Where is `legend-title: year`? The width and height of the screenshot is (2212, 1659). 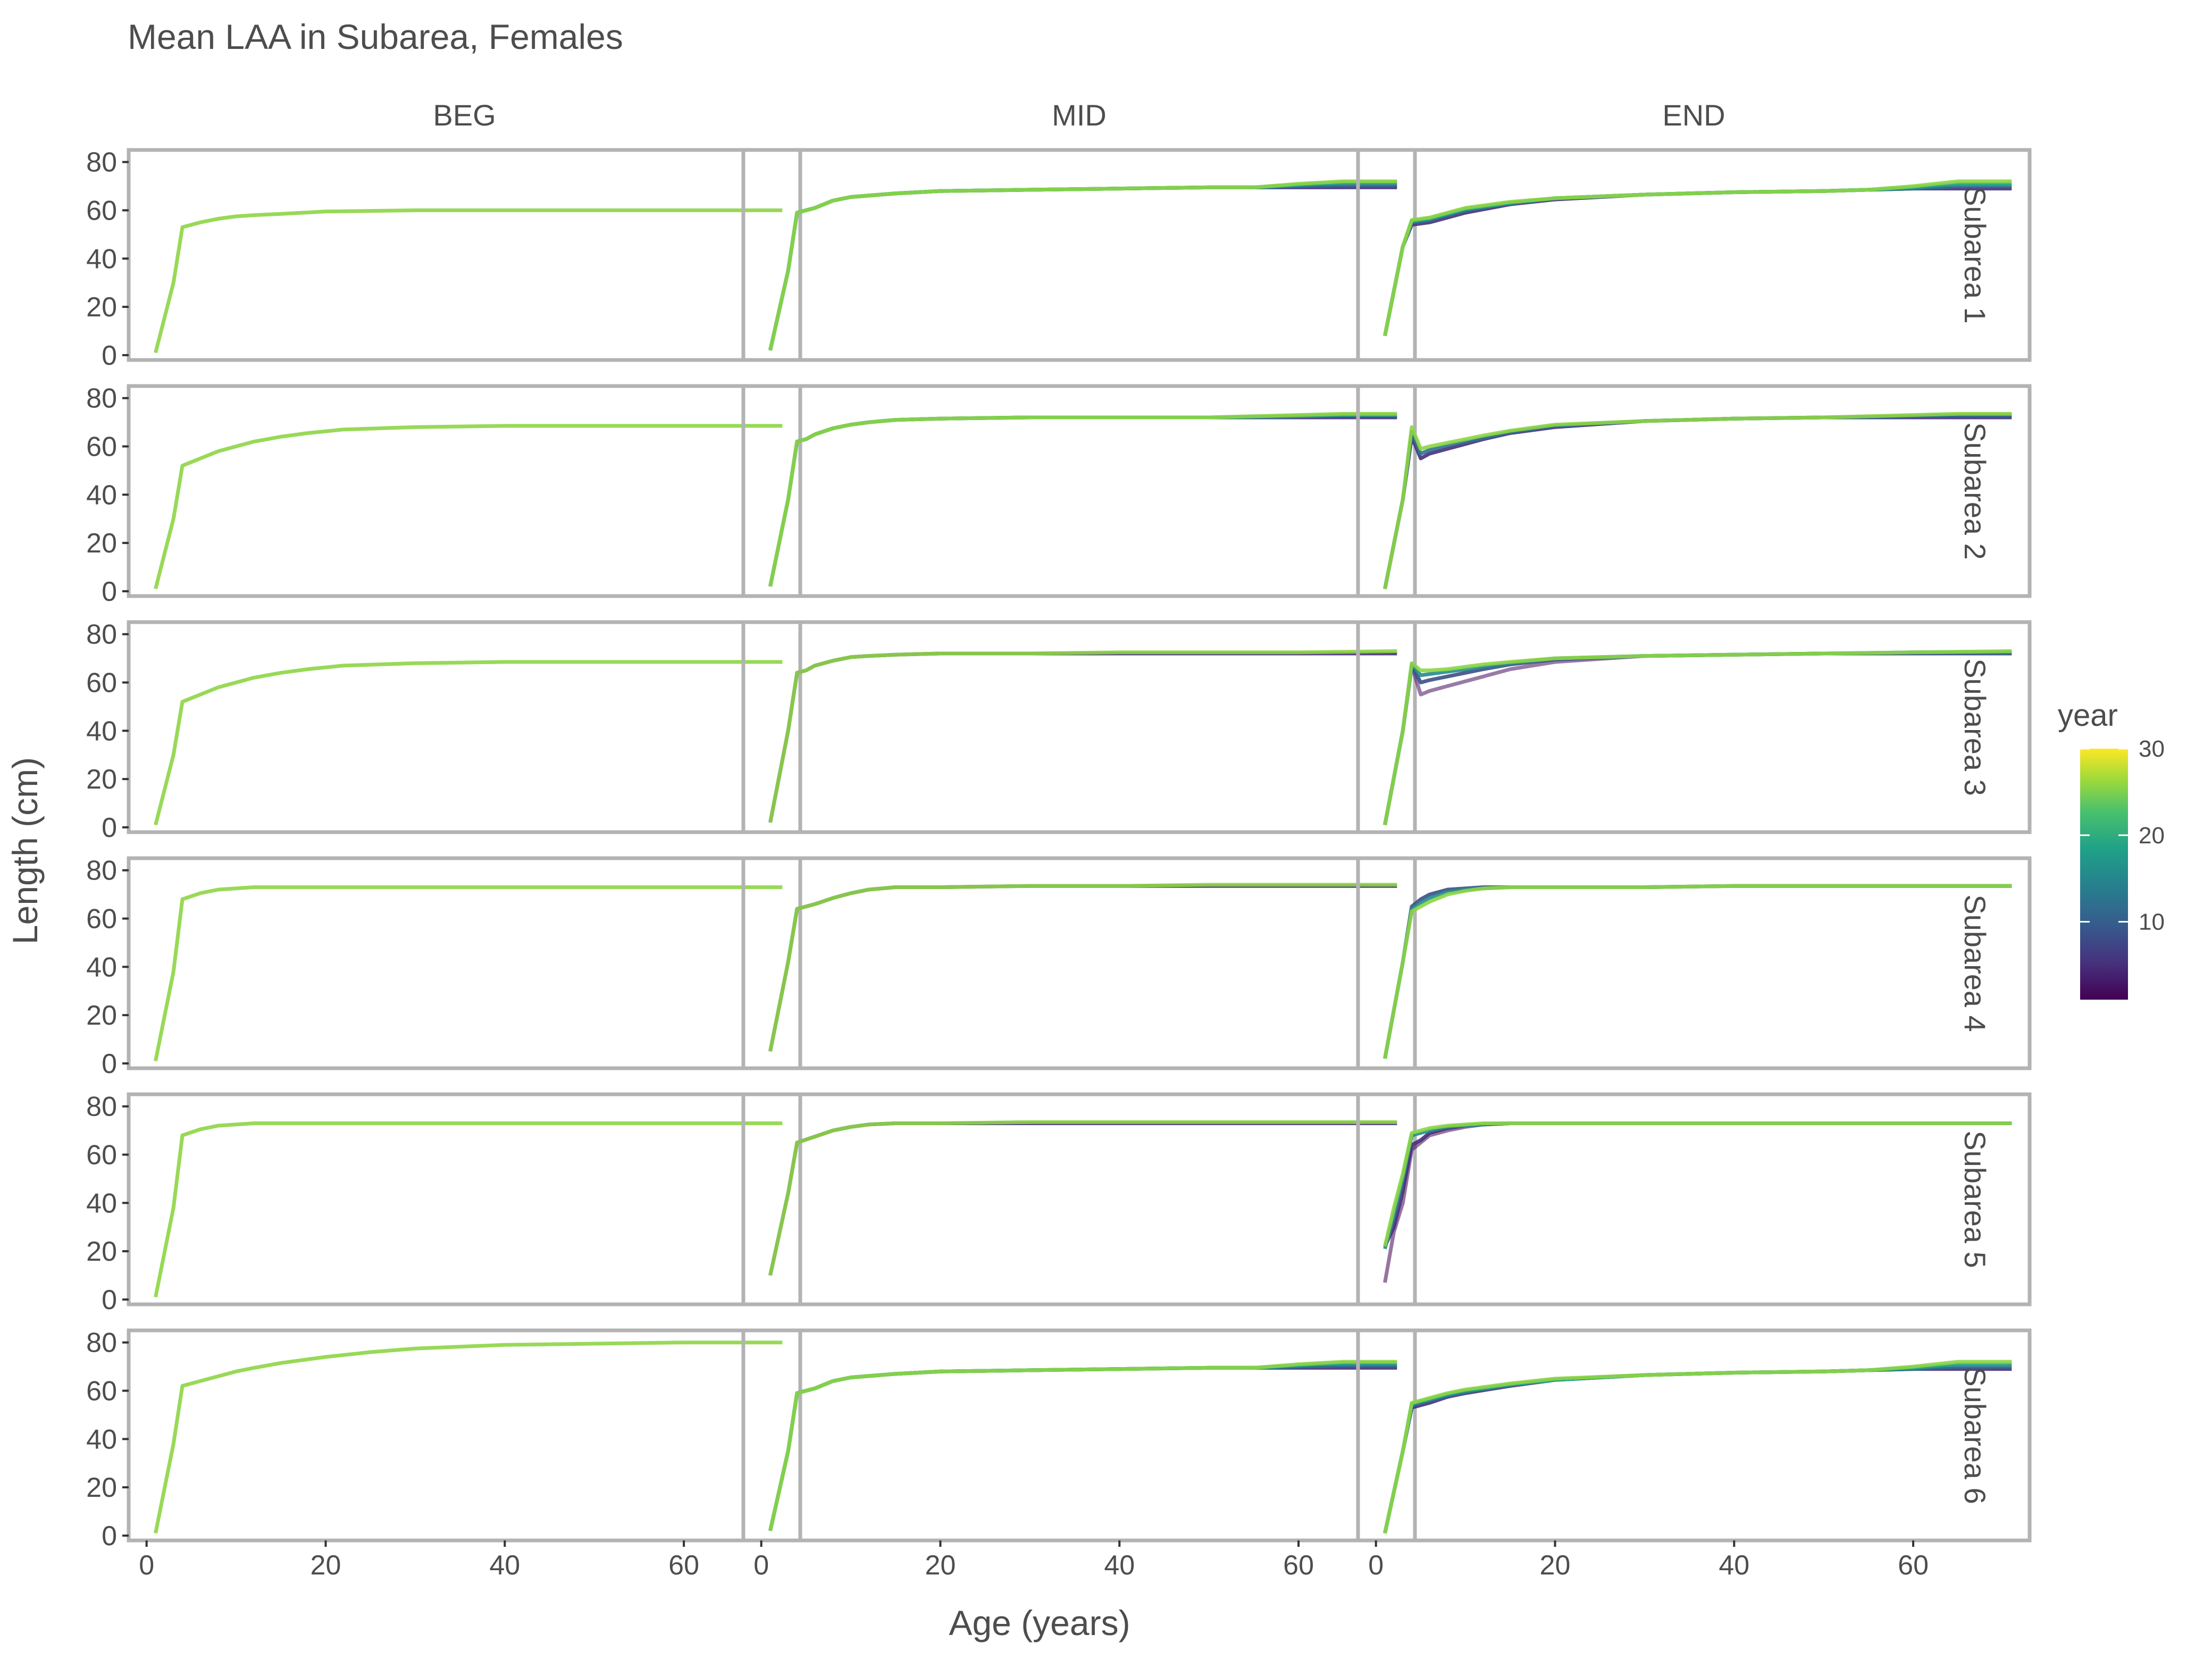
legend-title: year is located at coordinates (2088, 715).